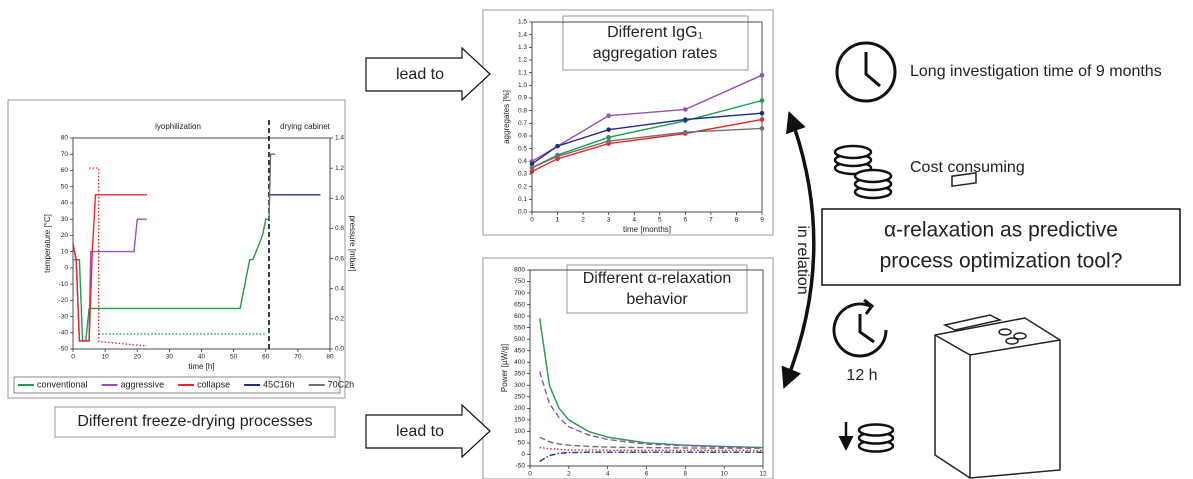 The width and height of the screenshot is (1193, 479). What do you see at coordinates (522, 123) in the screenshot?
I see `y-tick-label: 0.7` at bounding box center [522, 123].